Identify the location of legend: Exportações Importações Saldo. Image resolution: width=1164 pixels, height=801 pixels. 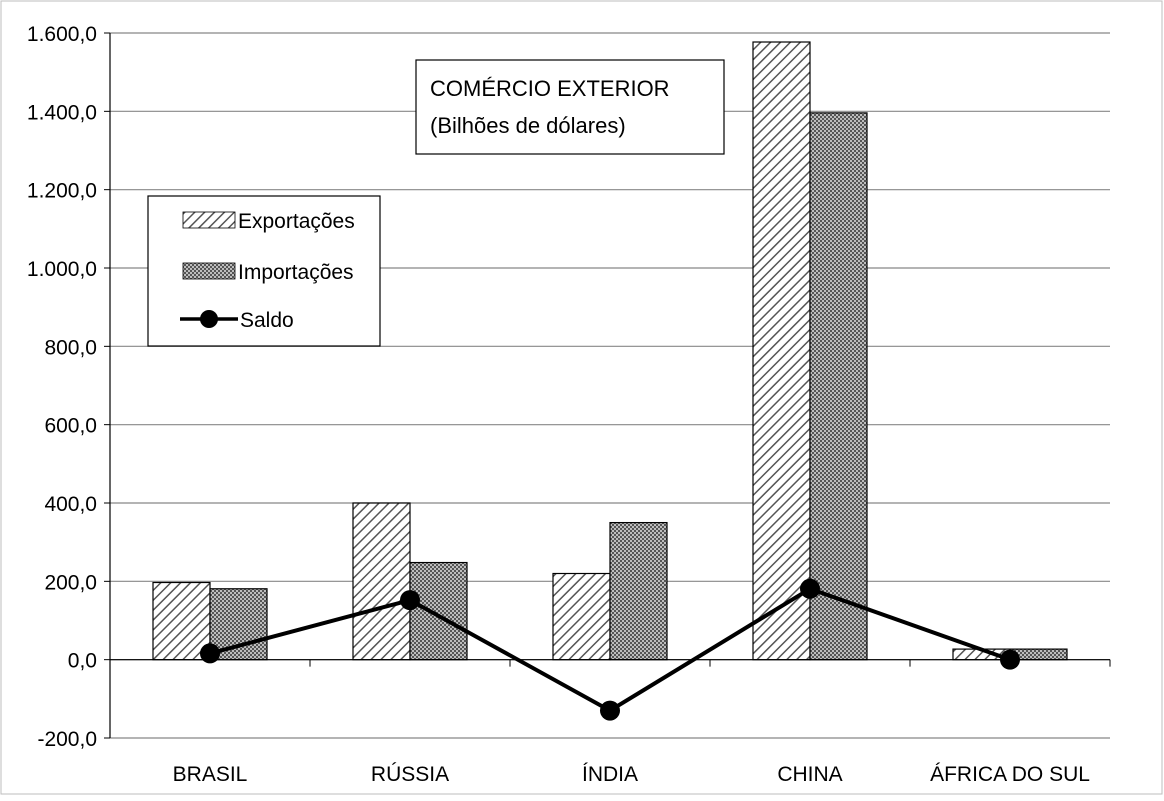
(264, 271).